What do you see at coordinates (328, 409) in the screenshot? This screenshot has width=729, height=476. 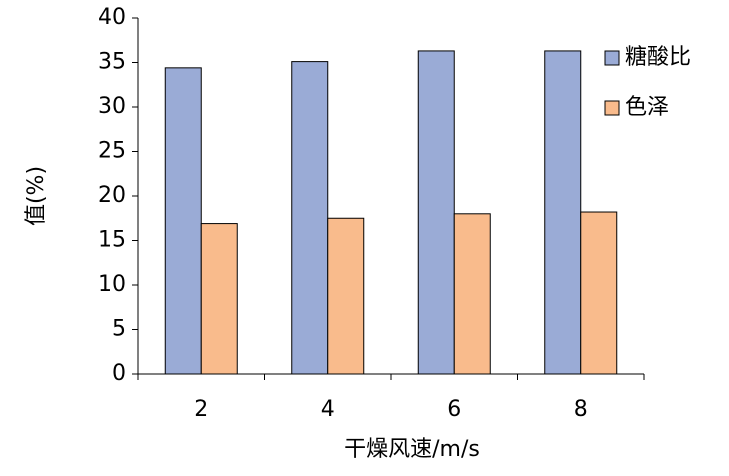 I see `x-tick-label: 4` at bounding box center [328, 409].